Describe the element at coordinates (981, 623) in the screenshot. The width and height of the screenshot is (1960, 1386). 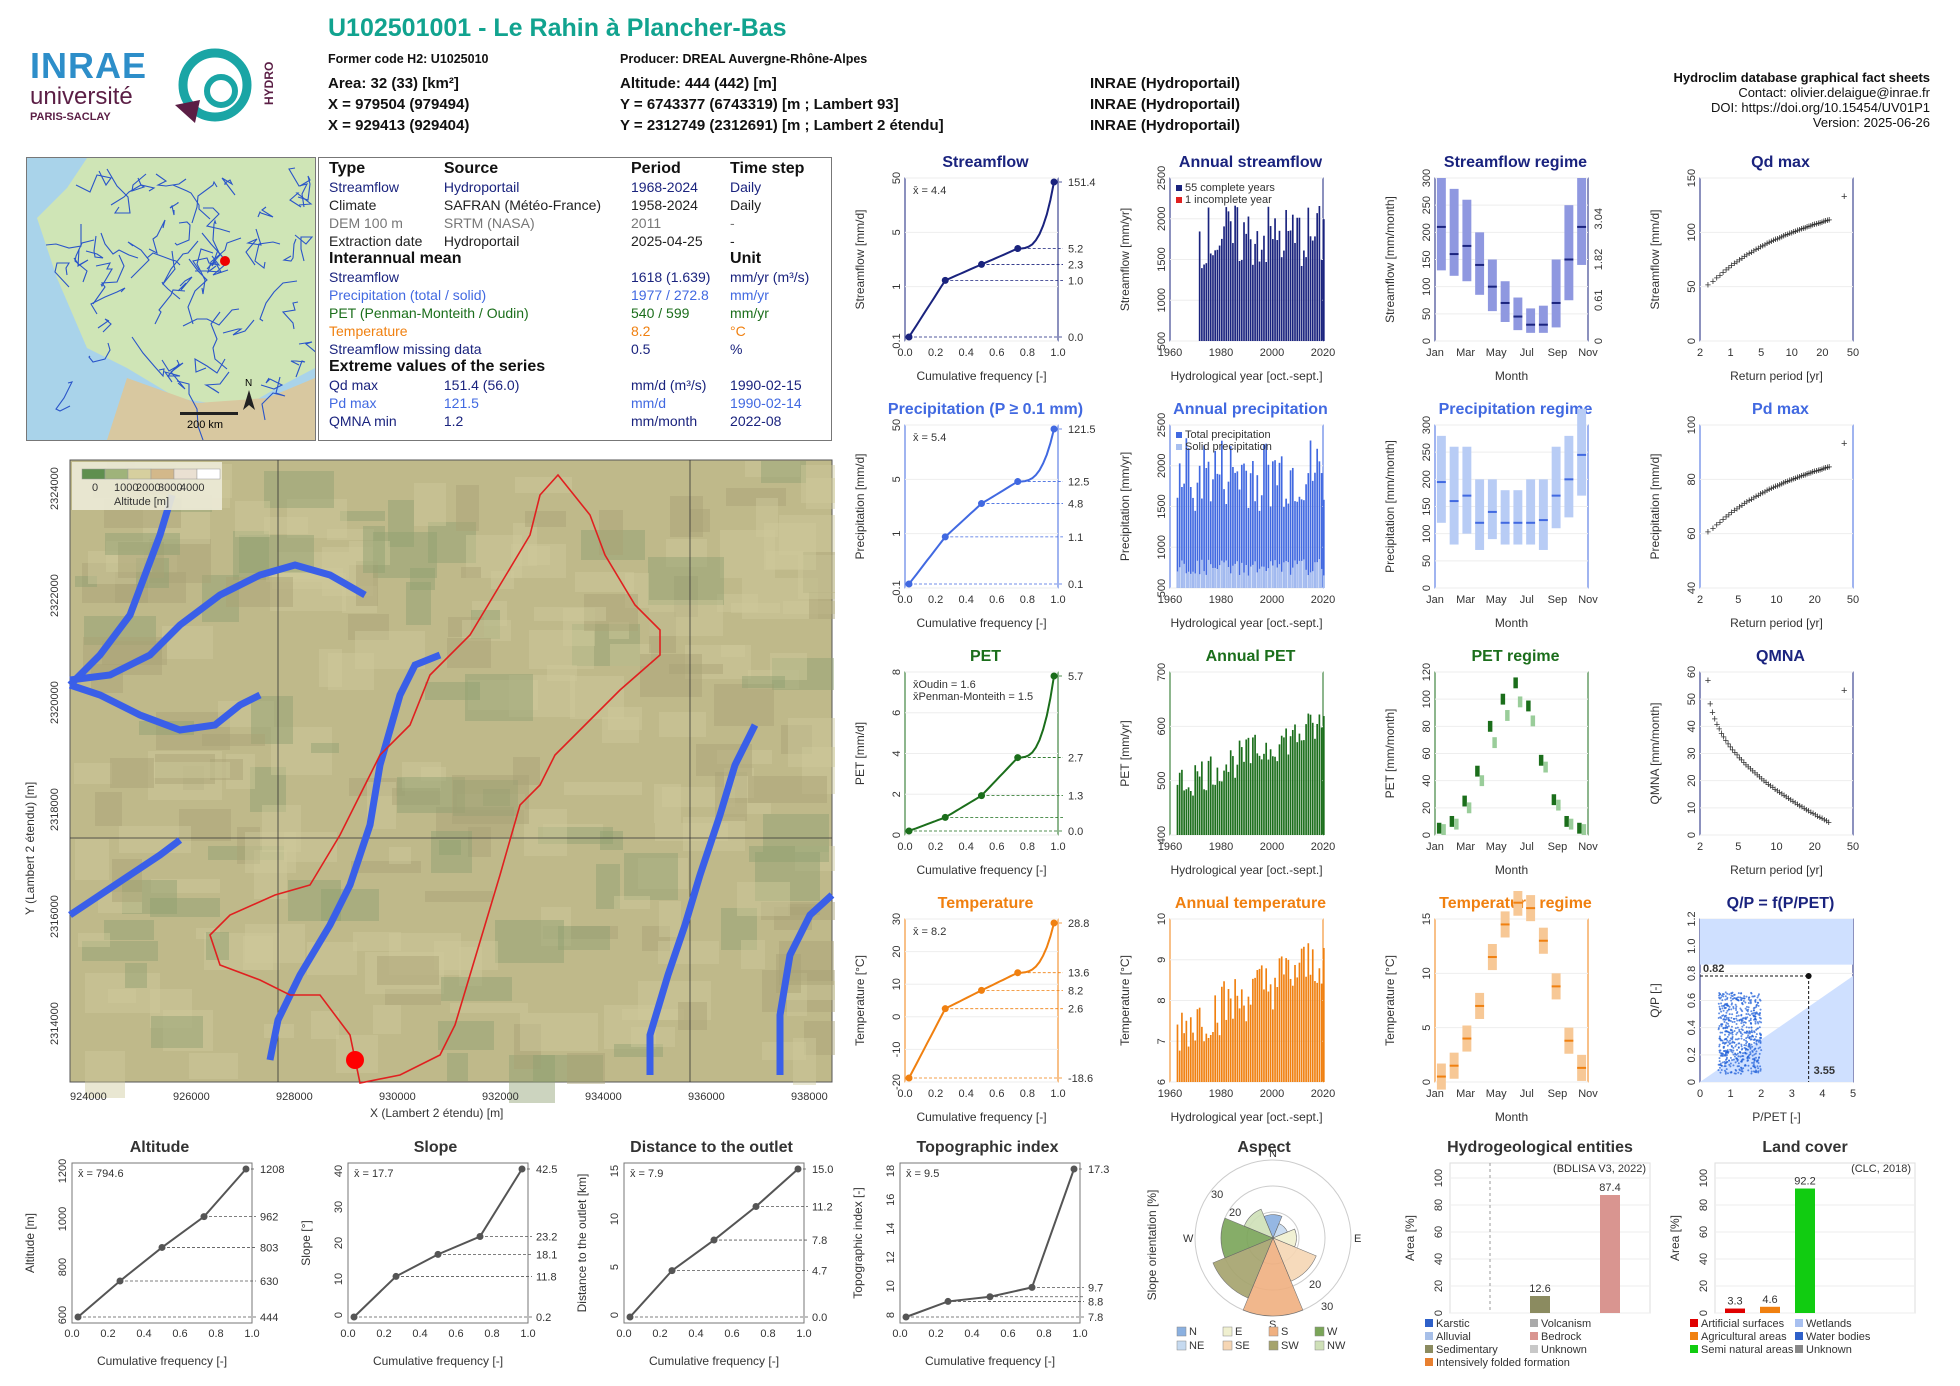
I see `x-axis-label: Cumulative frequency [-]` at that location.